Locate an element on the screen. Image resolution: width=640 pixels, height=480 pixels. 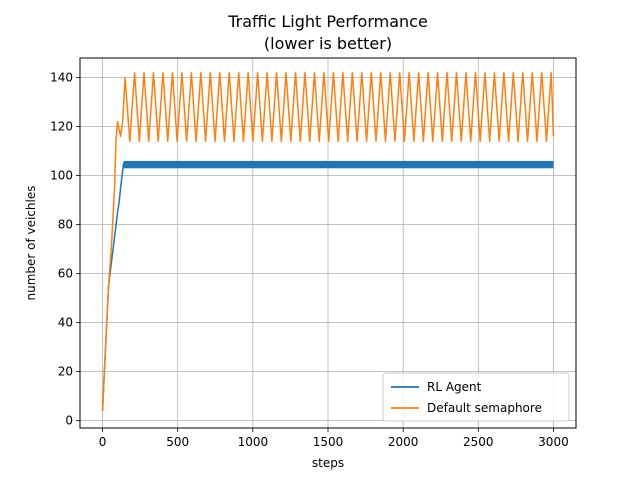
x-tick-label: 2000 is located at coordinates (403, 442).